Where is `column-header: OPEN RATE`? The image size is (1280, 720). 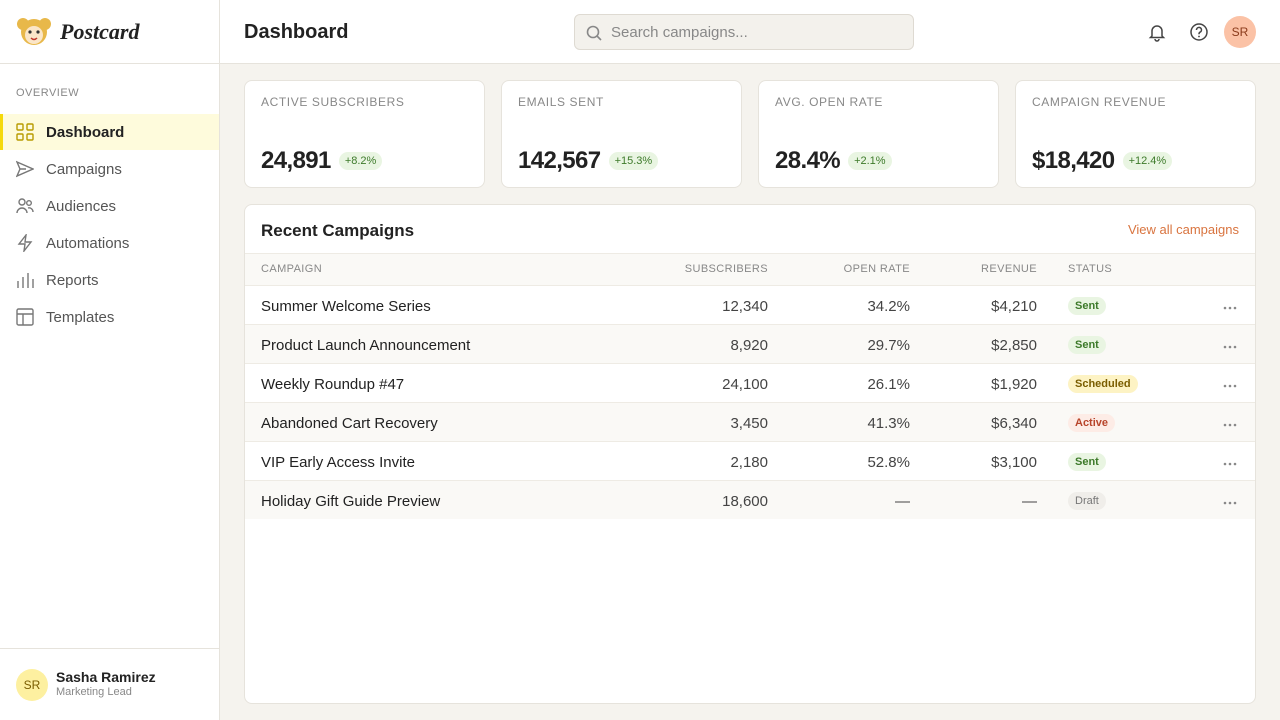
column-header: OPEN RATE is located at coordinates (876, 269).